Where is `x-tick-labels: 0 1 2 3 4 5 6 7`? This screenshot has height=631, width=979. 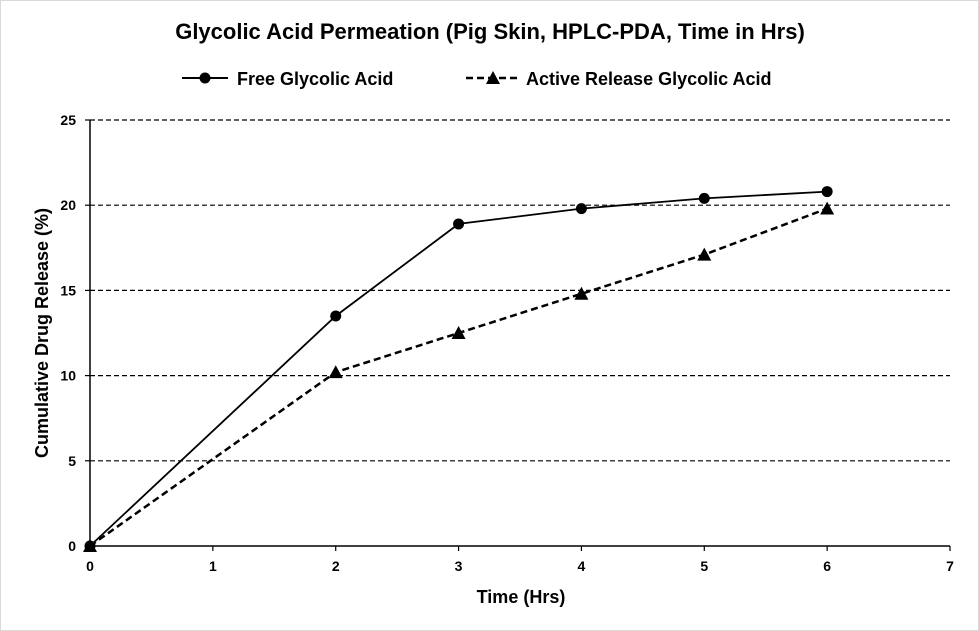 x-tick-labels: 0 1 2 3 4 5 6 7 is located at coordinates (520, 560).